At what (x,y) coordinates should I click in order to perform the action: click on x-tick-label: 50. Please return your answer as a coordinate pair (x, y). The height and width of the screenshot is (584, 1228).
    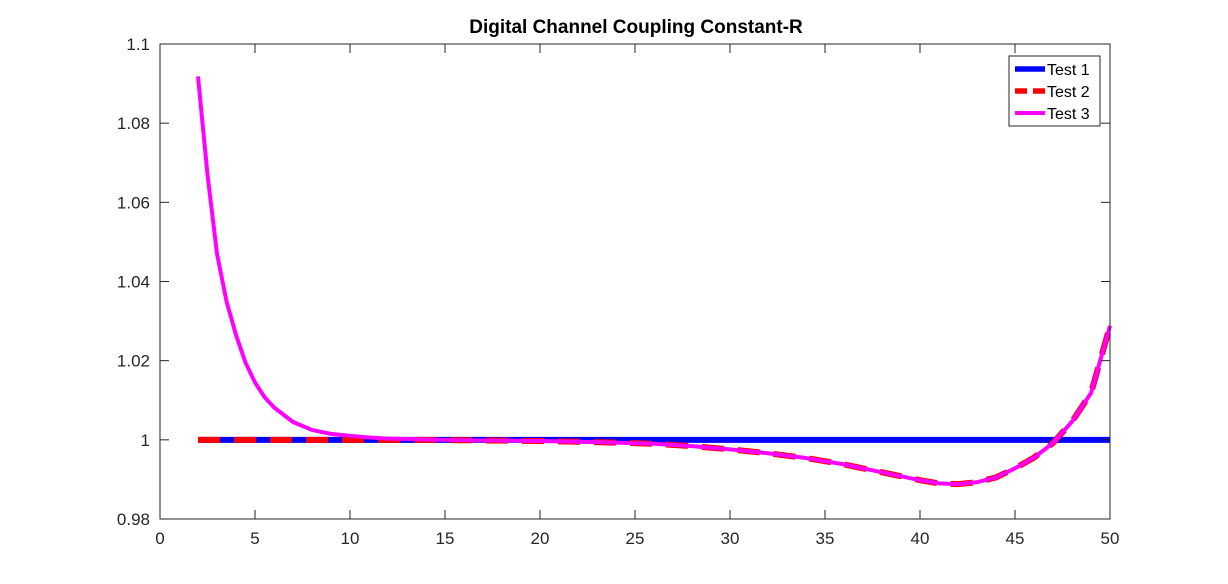
    Looking at the image, I should click on (1110, 538).